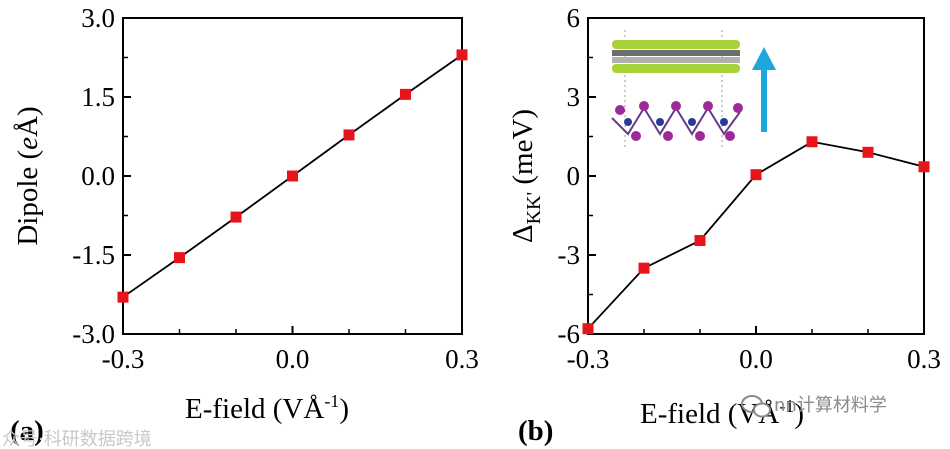 This screenshot has width=950, height=449. What do you see at coordinates (77, 439) in the screenshot?
I see `watermark-left: 众号·科研数据跨境` at bounding box center [77, 439].